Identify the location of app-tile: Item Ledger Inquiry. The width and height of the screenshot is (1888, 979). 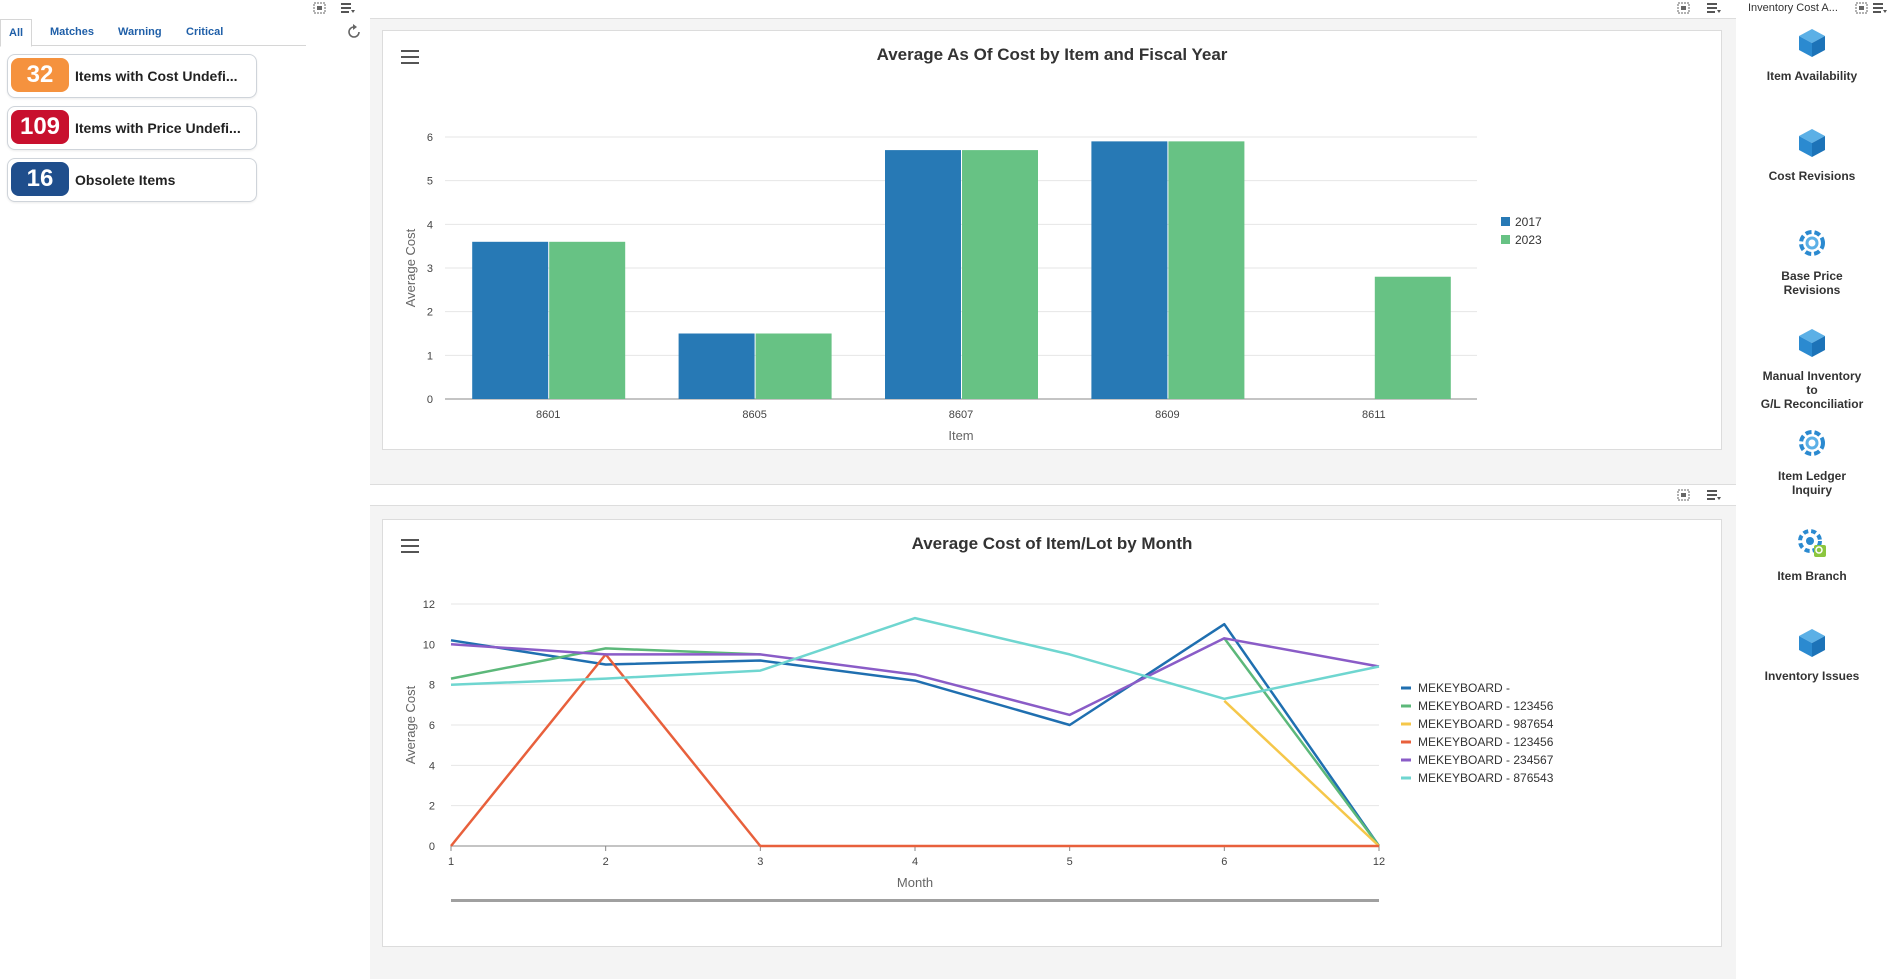
(1812, 461).